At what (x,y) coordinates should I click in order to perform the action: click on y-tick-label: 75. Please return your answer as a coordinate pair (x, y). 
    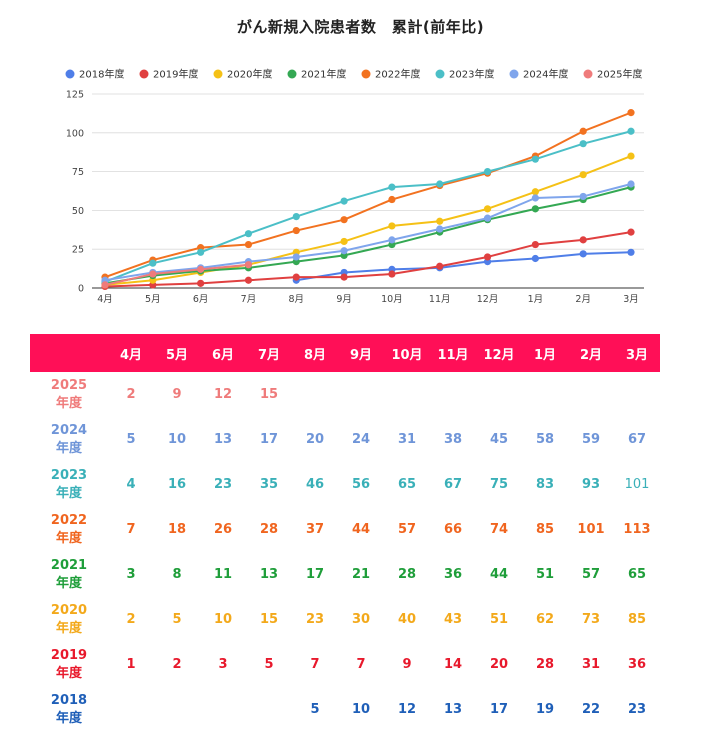
    Looking at the image, I should click on (78, 172).